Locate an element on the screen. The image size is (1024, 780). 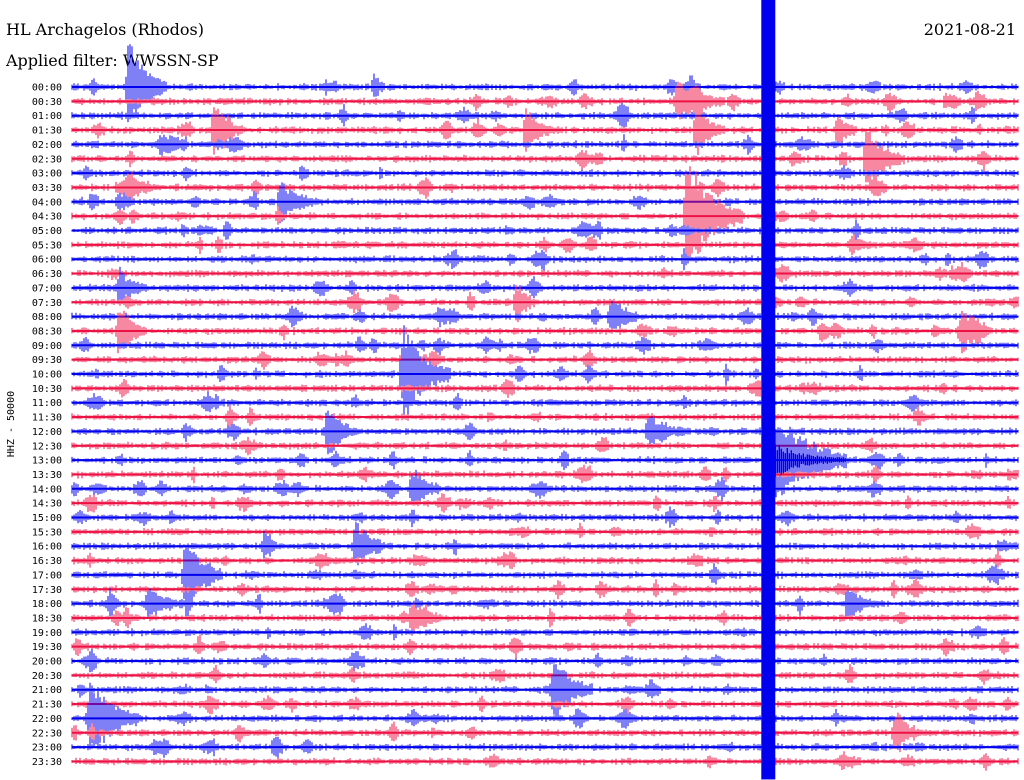
row-time-label: 23:00 is located at coordinates (47, 748).